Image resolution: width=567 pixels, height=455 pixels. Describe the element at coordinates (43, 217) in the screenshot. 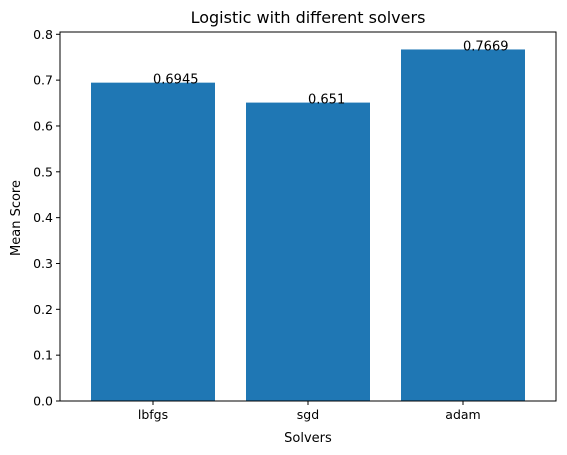

I see `y-tick-label: 0.4` at that location.